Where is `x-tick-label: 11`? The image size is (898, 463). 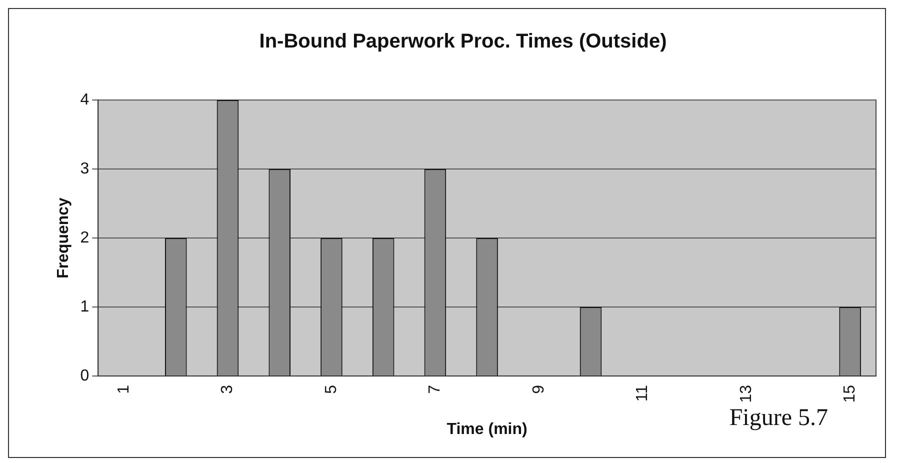
x-tick-label: 11 is located at coordinates (643, 393).